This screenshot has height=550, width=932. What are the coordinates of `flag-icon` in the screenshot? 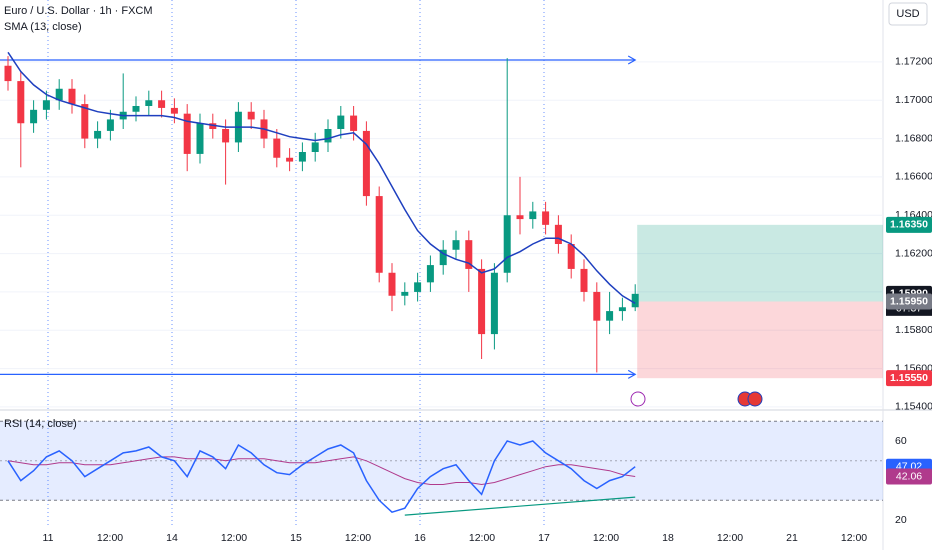 It's located at (755, 399).